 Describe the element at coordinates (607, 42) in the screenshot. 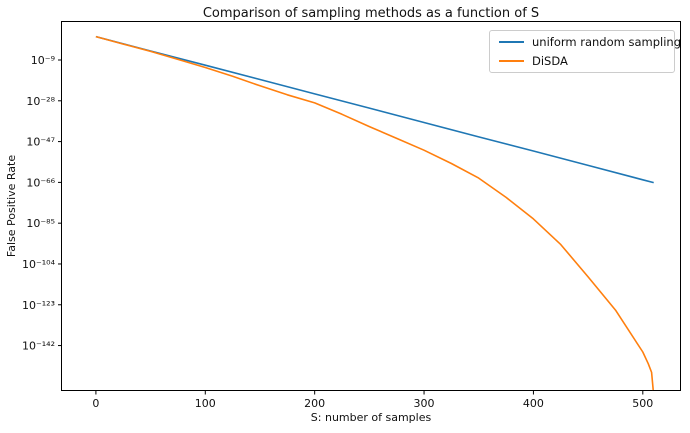

I see `legend-label-uniform: uniform random sampling` at that location.